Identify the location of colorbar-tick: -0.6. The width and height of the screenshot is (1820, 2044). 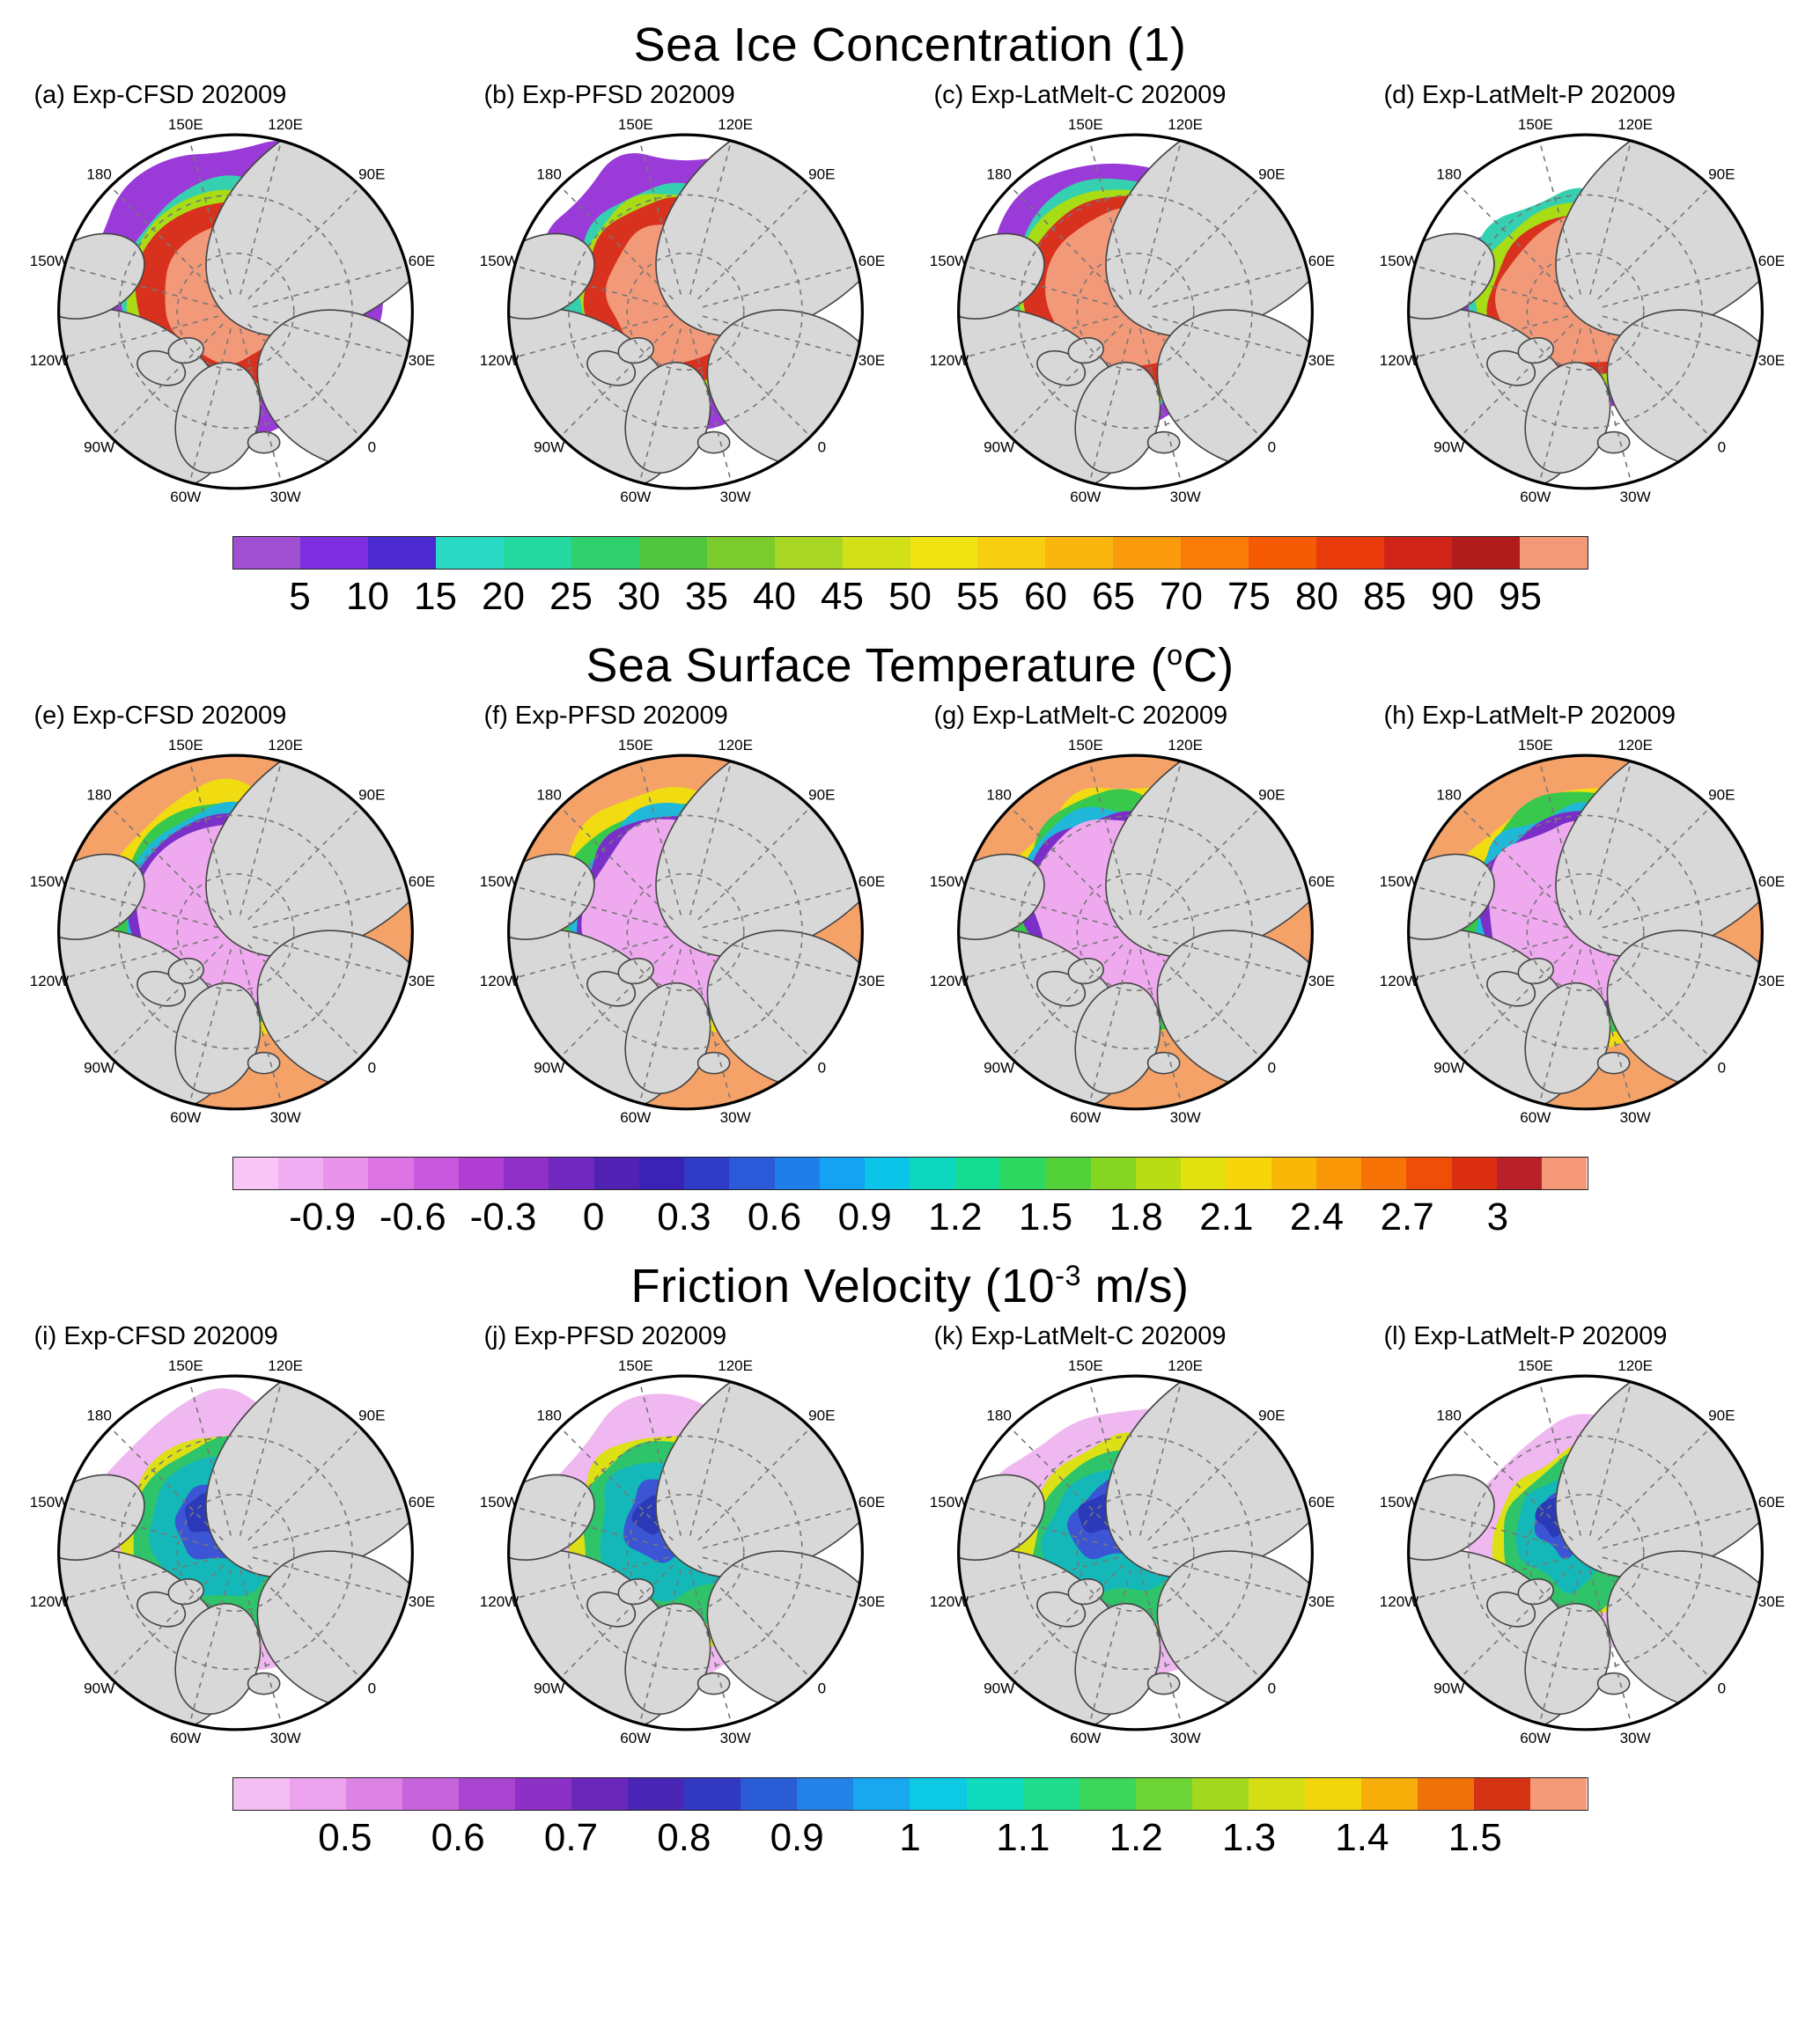
(412, 1217).